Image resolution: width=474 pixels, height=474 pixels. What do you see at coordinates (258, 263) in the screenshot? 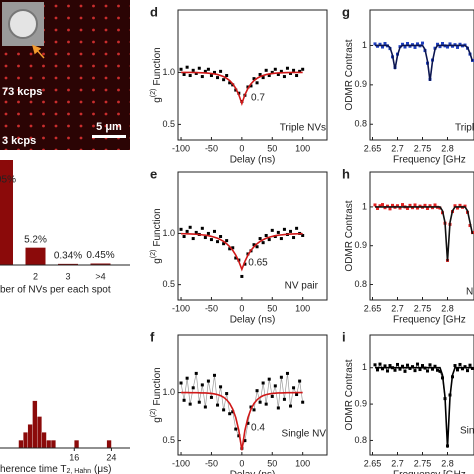
I see `dip-label: 0.65` at bounding box center [258, 263].